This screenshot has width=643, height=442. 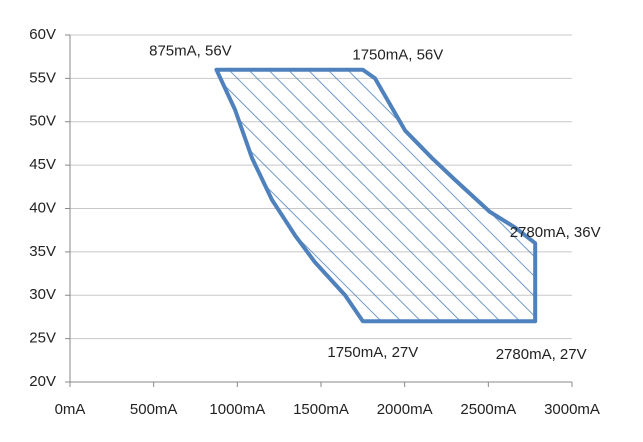 I want to click on y-tick-label: 20V, so click(x=42, y=381).